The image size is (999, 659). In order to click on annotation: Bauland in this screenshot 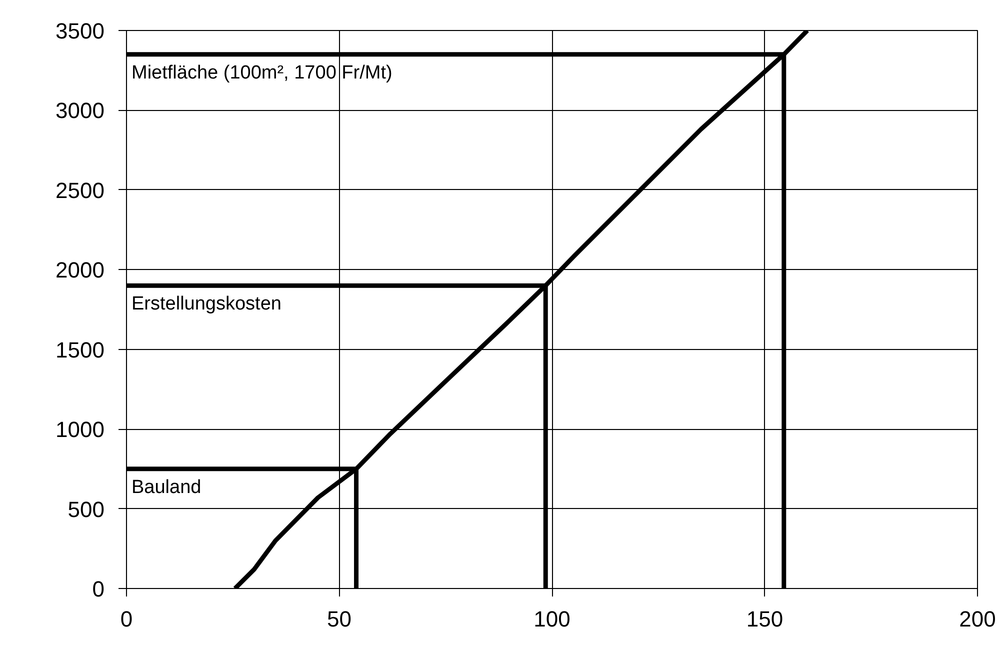, I will do `click(167, 487)`.